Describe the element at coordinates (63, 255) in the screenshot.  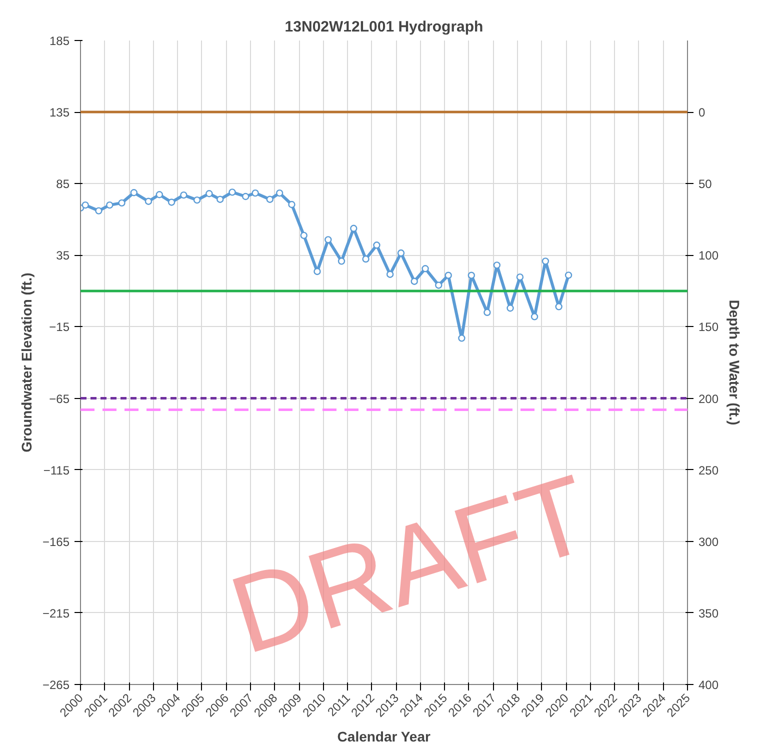
I see `y-tick-label: 35` at that location.